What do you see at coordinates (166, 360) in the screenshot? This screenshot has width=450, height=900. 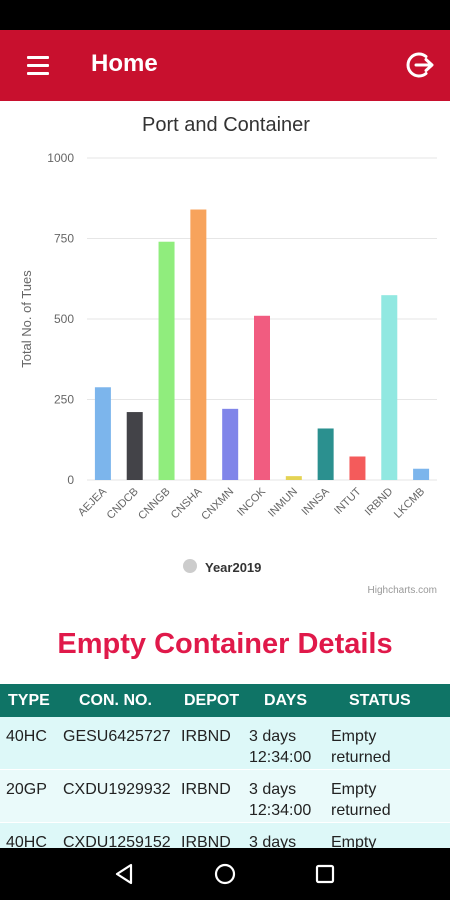 I see `bar-cnngb` at bounding box center [166, 360].